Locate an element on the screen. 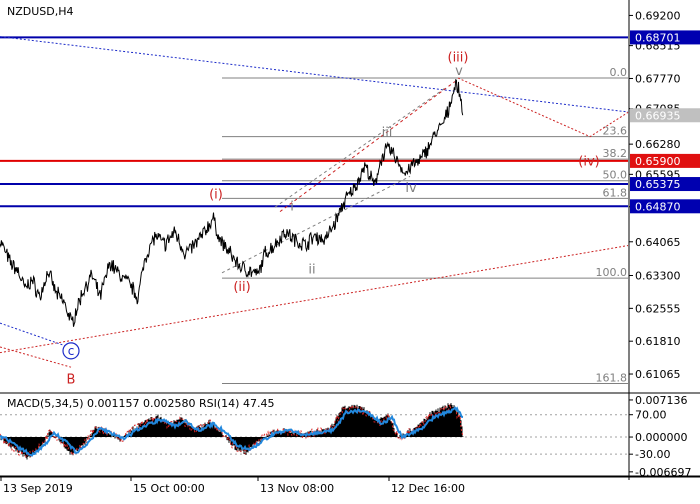  indicator-tick-label: 0.007136 is located at coordinates (661, 400).